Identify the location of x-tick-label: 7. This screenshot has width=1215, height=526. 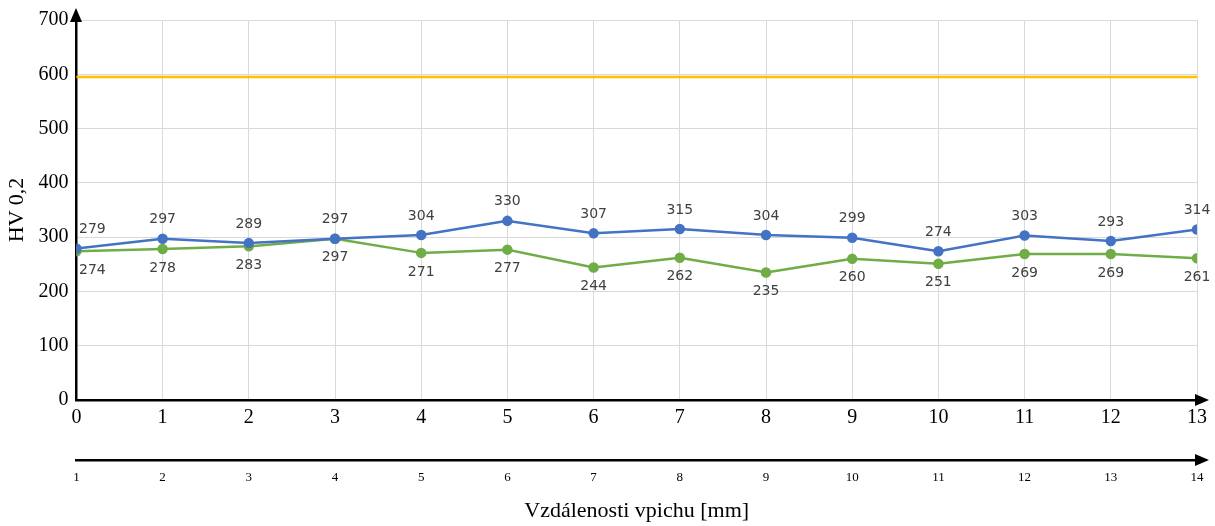
(679, 416).